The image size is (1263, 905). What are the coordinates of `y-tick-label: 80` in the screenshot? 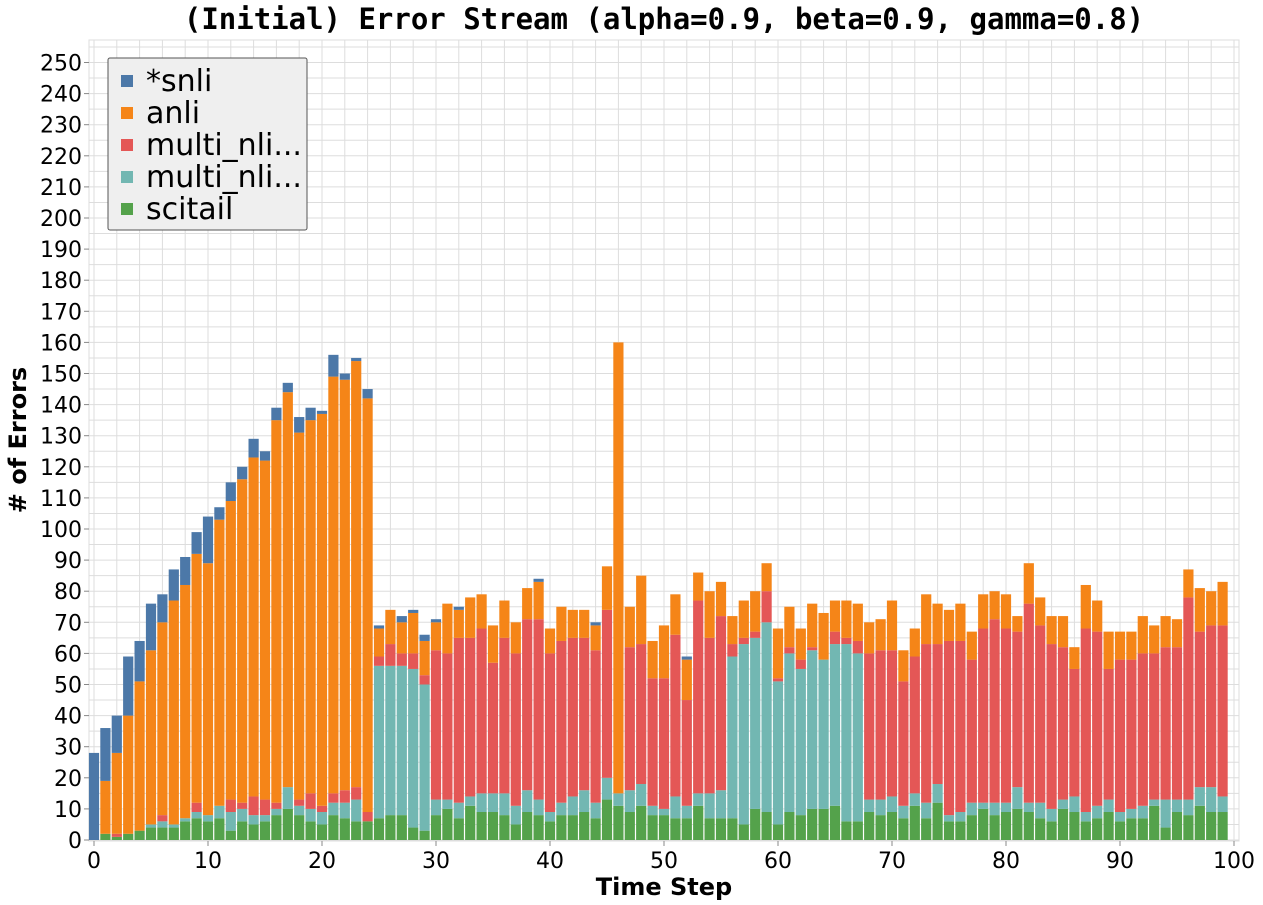 It's located at (68, 592).